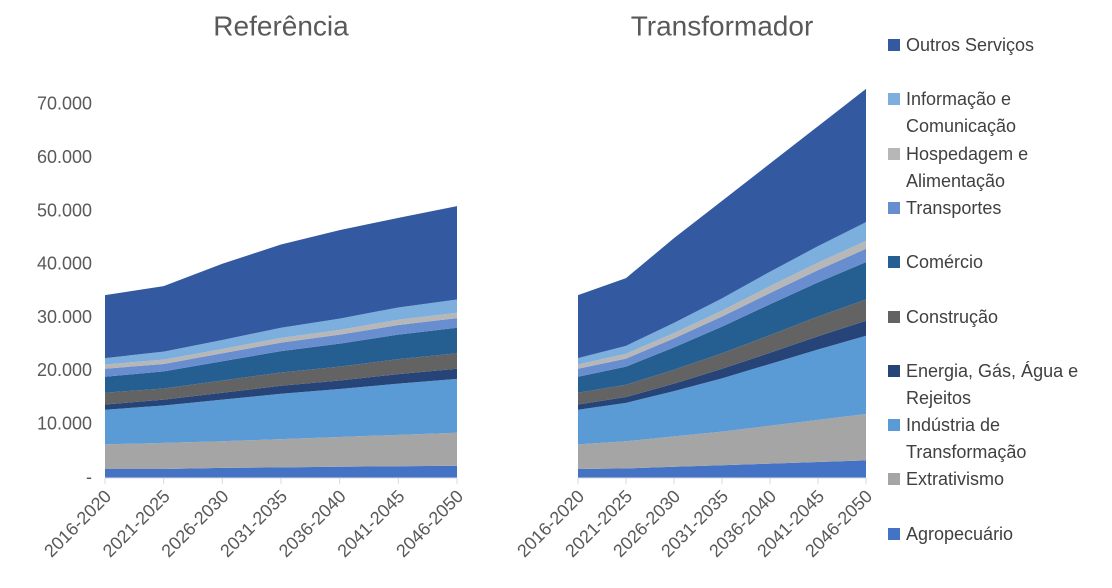  What do you see at coordinates (954, 207) in the screenshot?
I see `legend-label: Transportes` at bounding box center [954, 207].